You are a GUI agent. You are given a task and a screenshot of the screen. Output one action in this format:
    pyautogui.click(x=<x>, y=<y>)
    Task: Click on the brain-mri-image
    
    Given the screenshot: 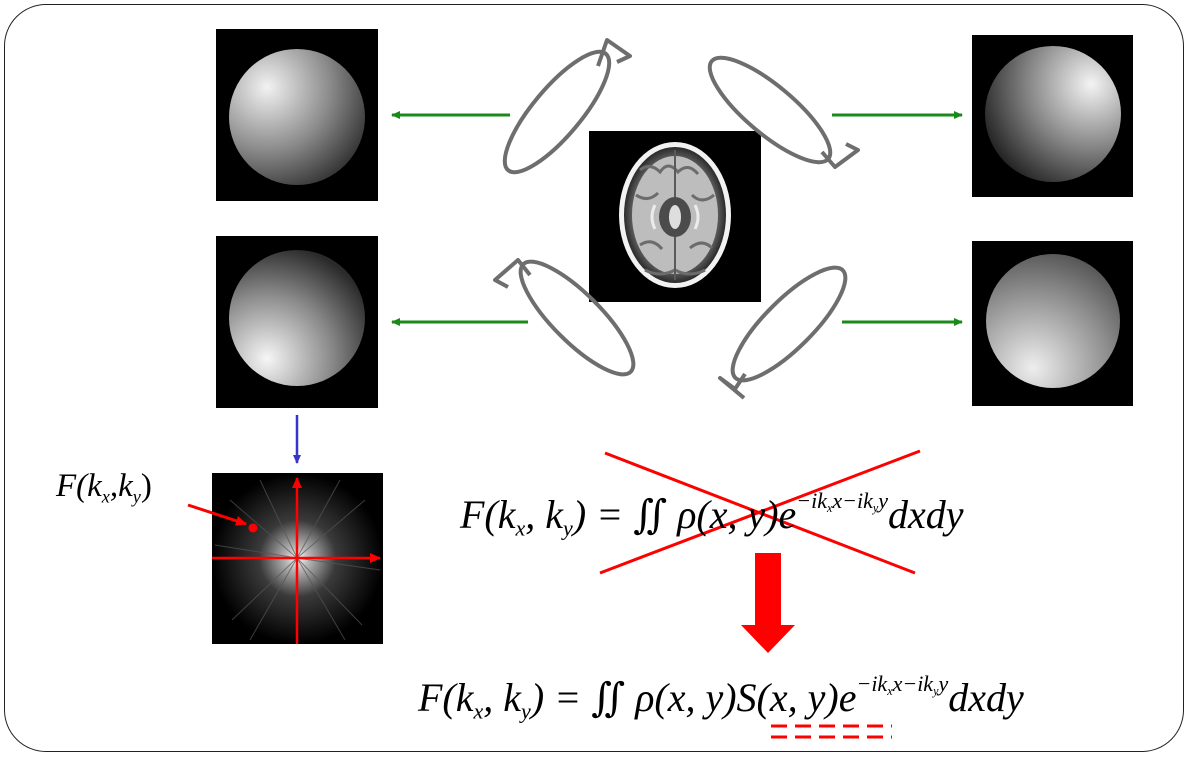 What is the action you would take?
    pyautogui.click(x=675, y=216)
    